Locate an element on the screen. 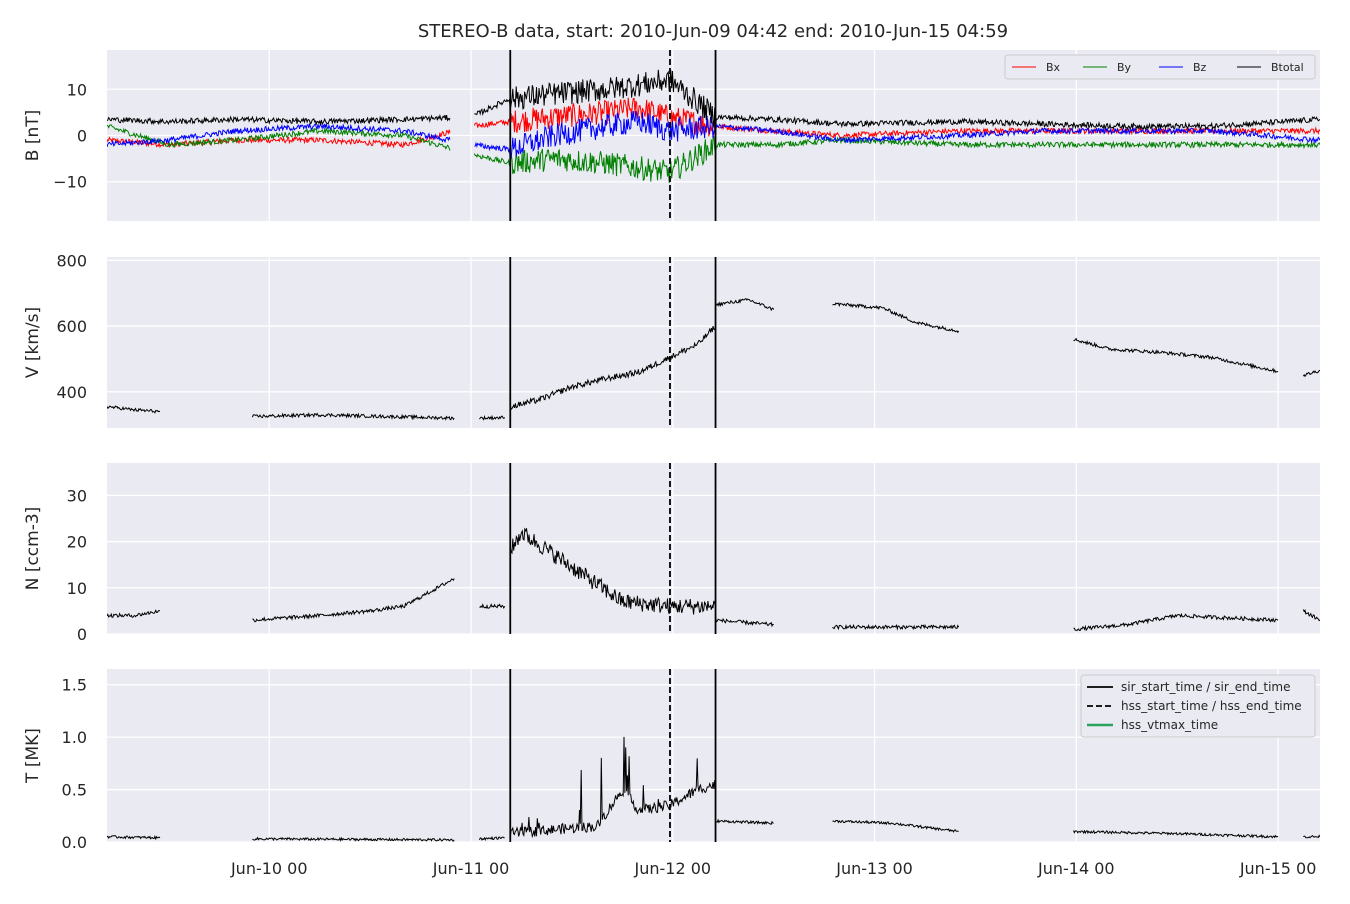 Image resolution: width=1350 pixels, height=904 pixels. x-tick-label: Jun-14 00 is located at coordinates (1076, 868).